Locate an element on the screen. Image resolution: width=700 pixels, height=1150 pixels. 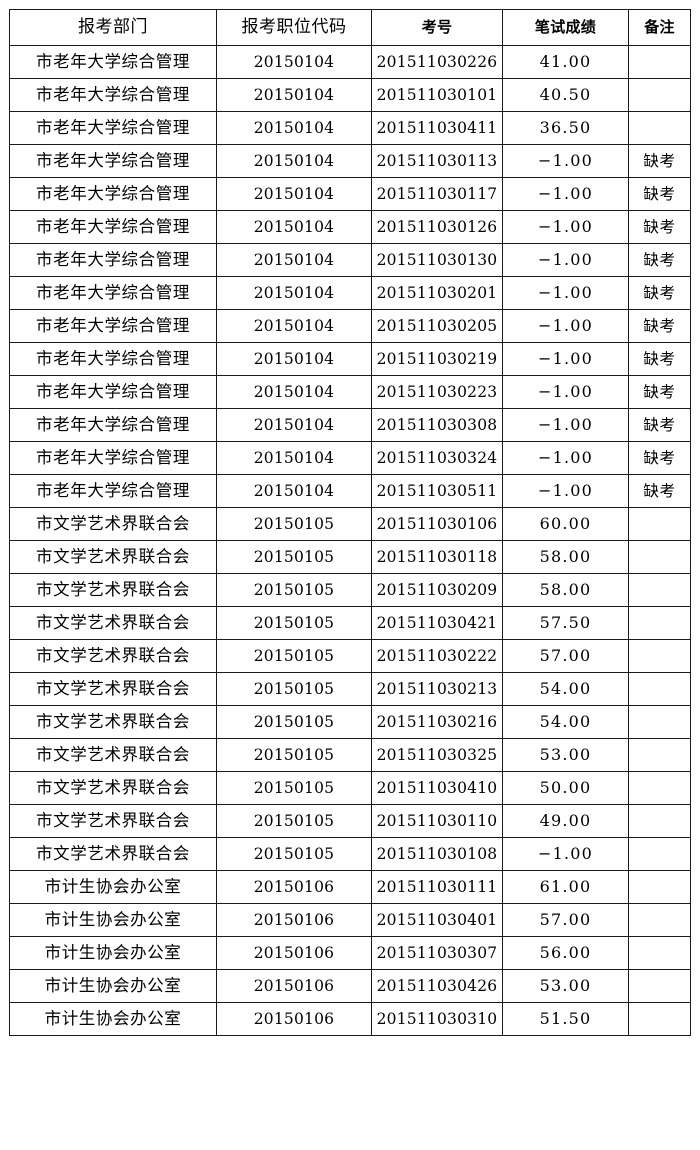
table-row: 市老年大学综合管理 20150104 201511030101 40.50 is located at coordinates (350, 95).